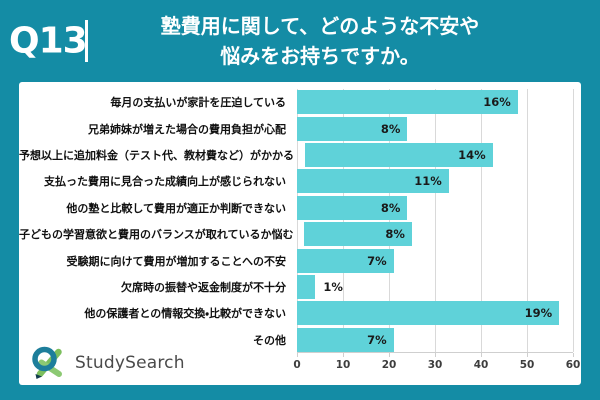 This screenshot has height=400, width=600. I want to click on chart-row: 他の塾と比較して費用が適正か判断できない 8%, so click(300, 208).